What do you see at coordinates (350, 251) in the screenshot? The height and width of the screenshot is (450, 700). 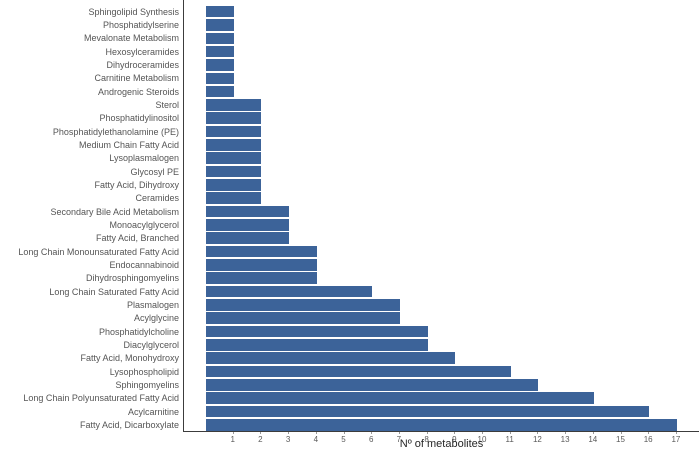 I see `chart-row: Long Chain Monounsaturated Fatty Acid` at bounding box center [350, 251].